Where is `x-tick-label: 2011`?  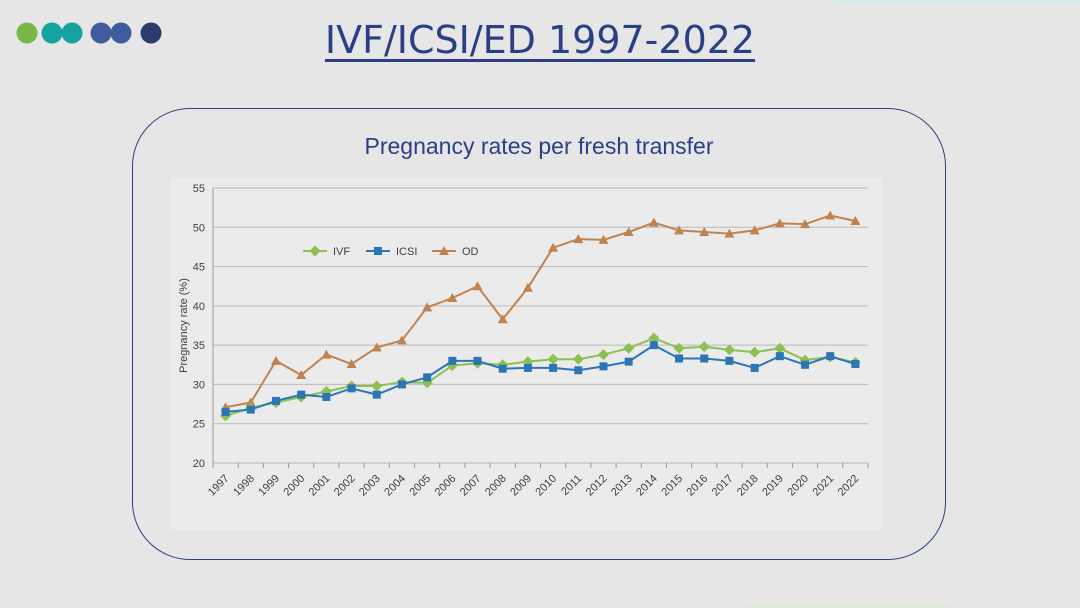
x-tick-label: 2011 is located at coordinates (571, 485).